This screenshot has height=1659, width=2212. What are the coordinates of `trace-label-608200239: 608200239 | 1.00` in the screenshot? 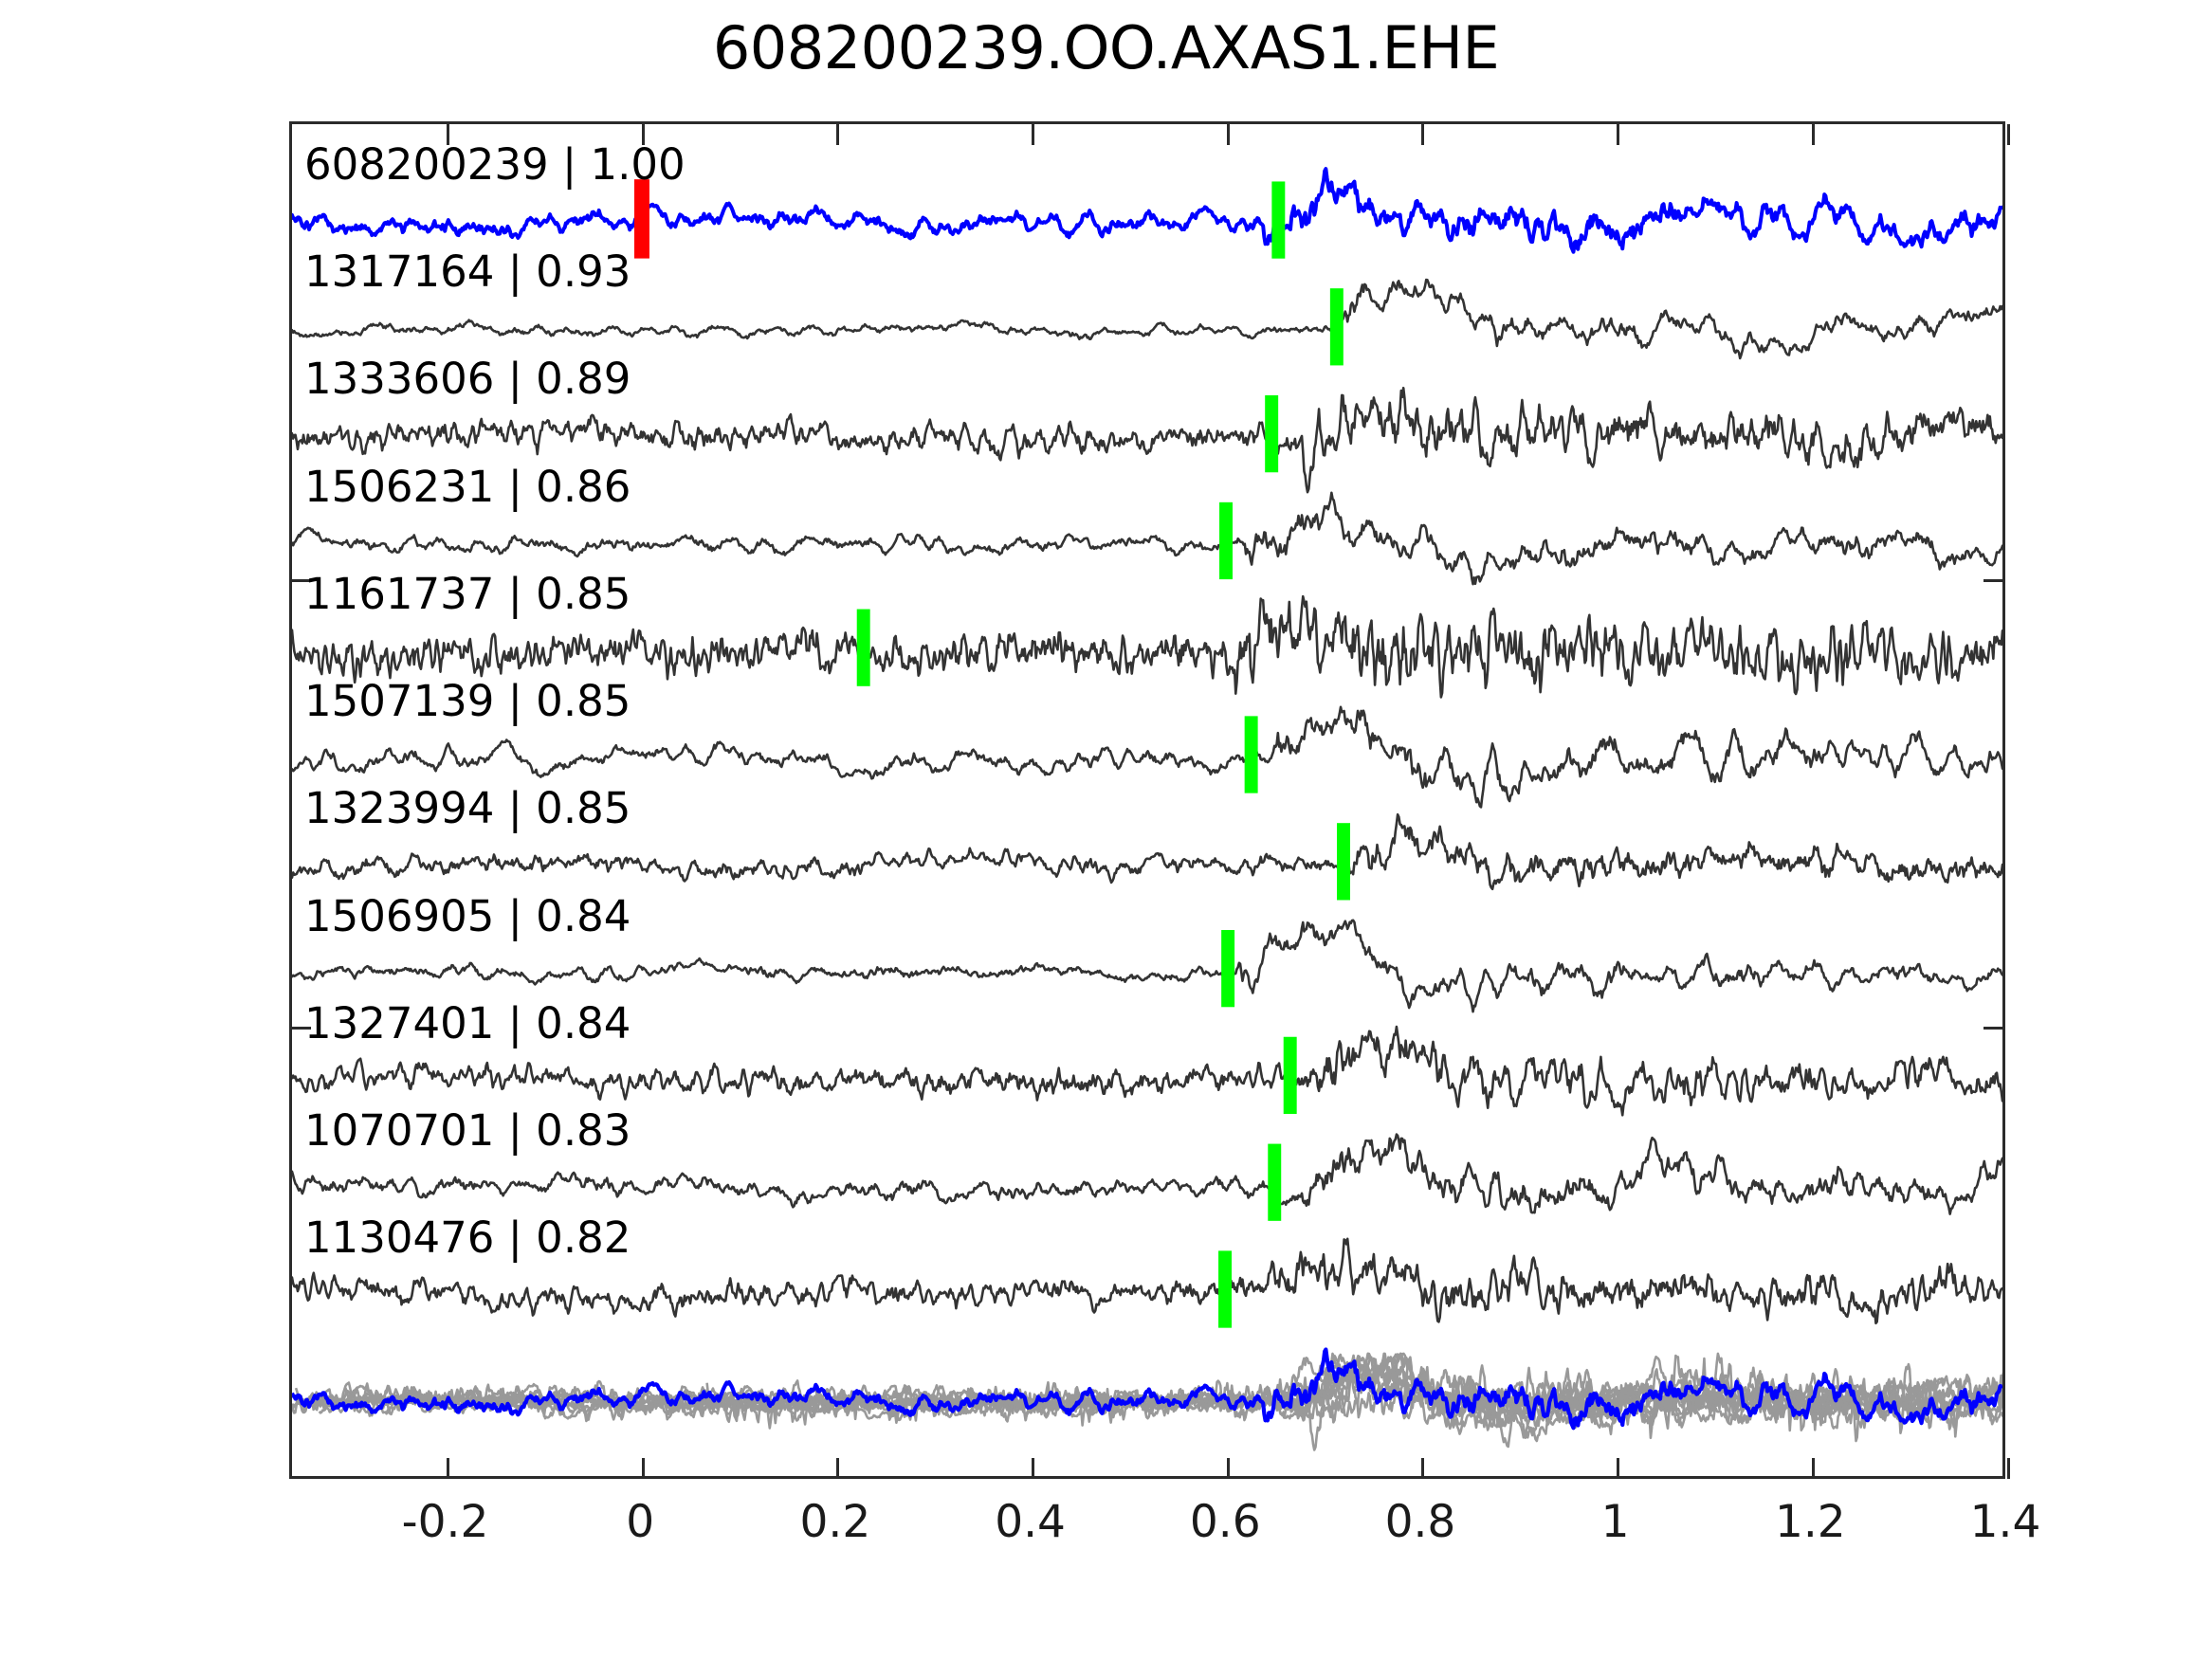 It's located at (495, 164).